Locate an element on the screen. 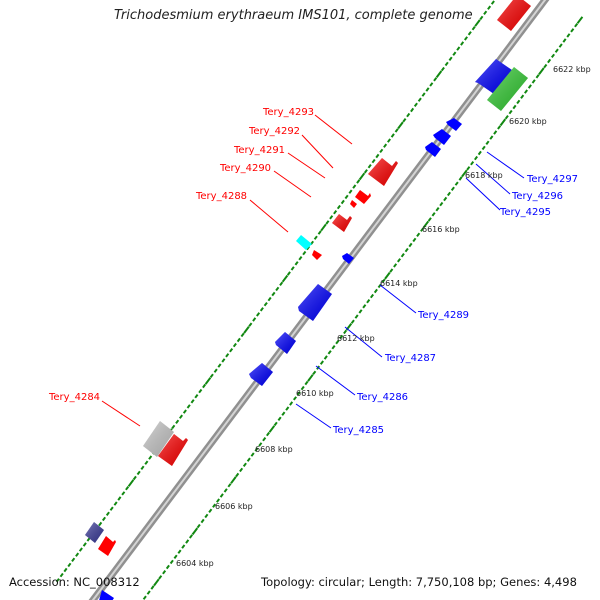 The width and height of the screenshot is (600, 600). gene-label: Tery_4291 is located at coordinates (259, 150).